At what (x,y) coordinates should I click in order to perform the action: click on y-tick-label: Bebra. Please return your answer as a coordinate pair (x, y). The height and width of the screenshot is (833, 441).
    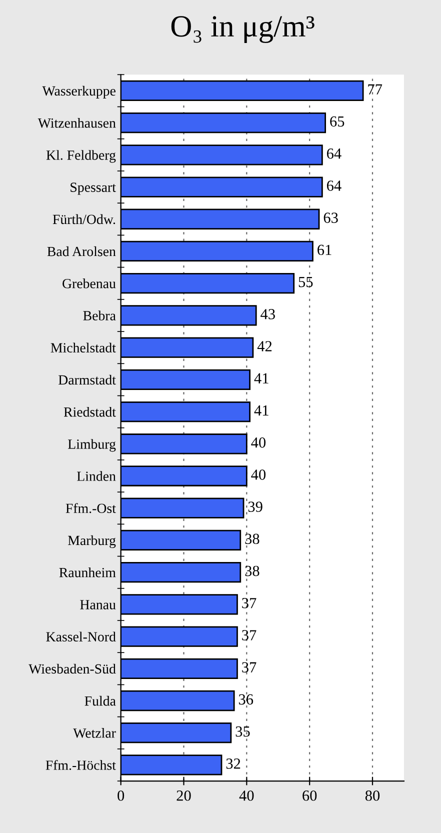
    Looking at the image, I should click on (99, 315).